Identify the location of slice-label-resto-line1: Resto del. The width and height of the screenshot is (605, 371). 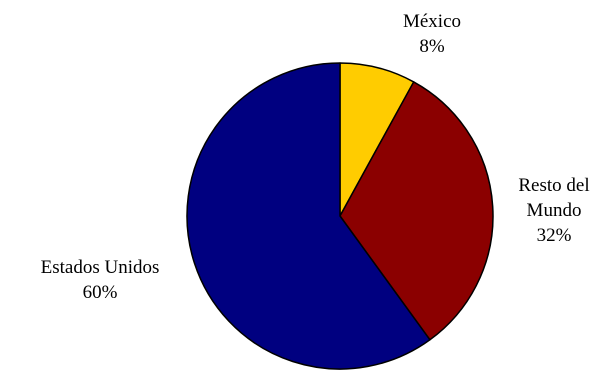
(554, 185).